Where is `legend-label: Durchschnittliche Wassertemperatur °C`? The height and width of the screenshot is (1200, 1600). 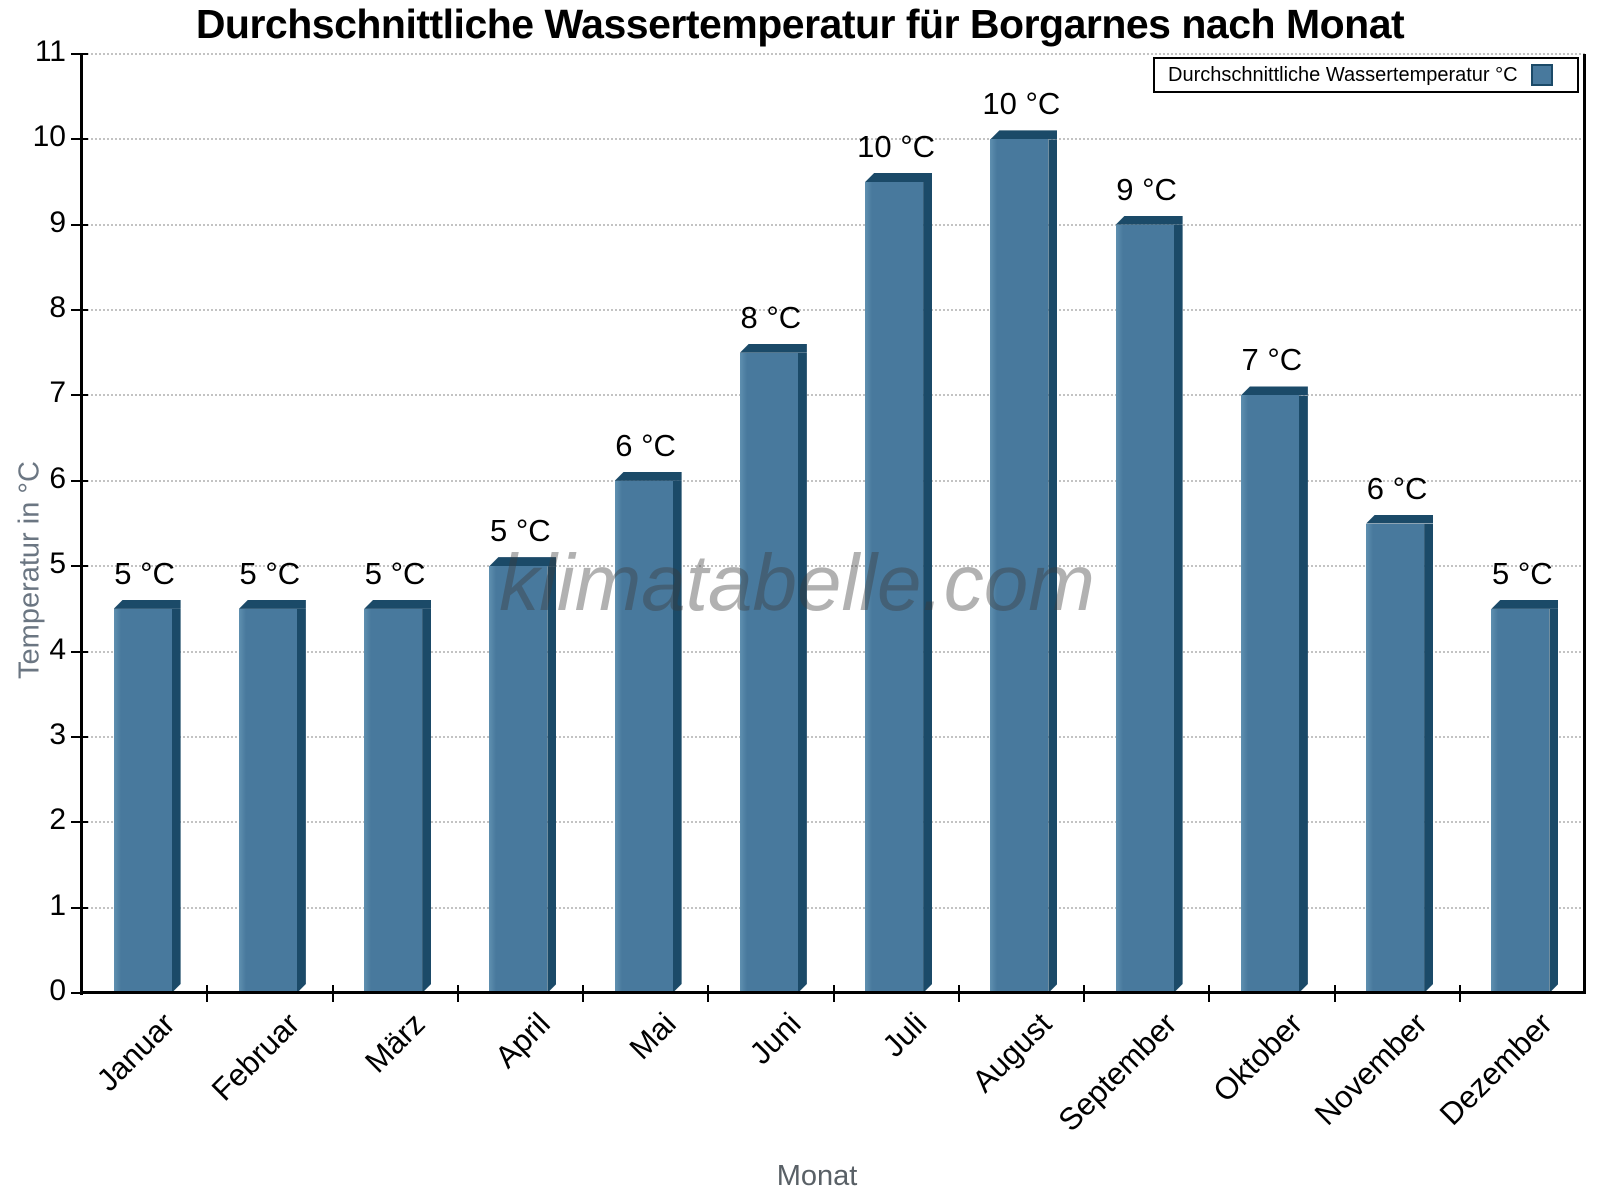
legend-label: Durchschnittliche Wassertemperatur °C is located at coordinates (1343, 74).